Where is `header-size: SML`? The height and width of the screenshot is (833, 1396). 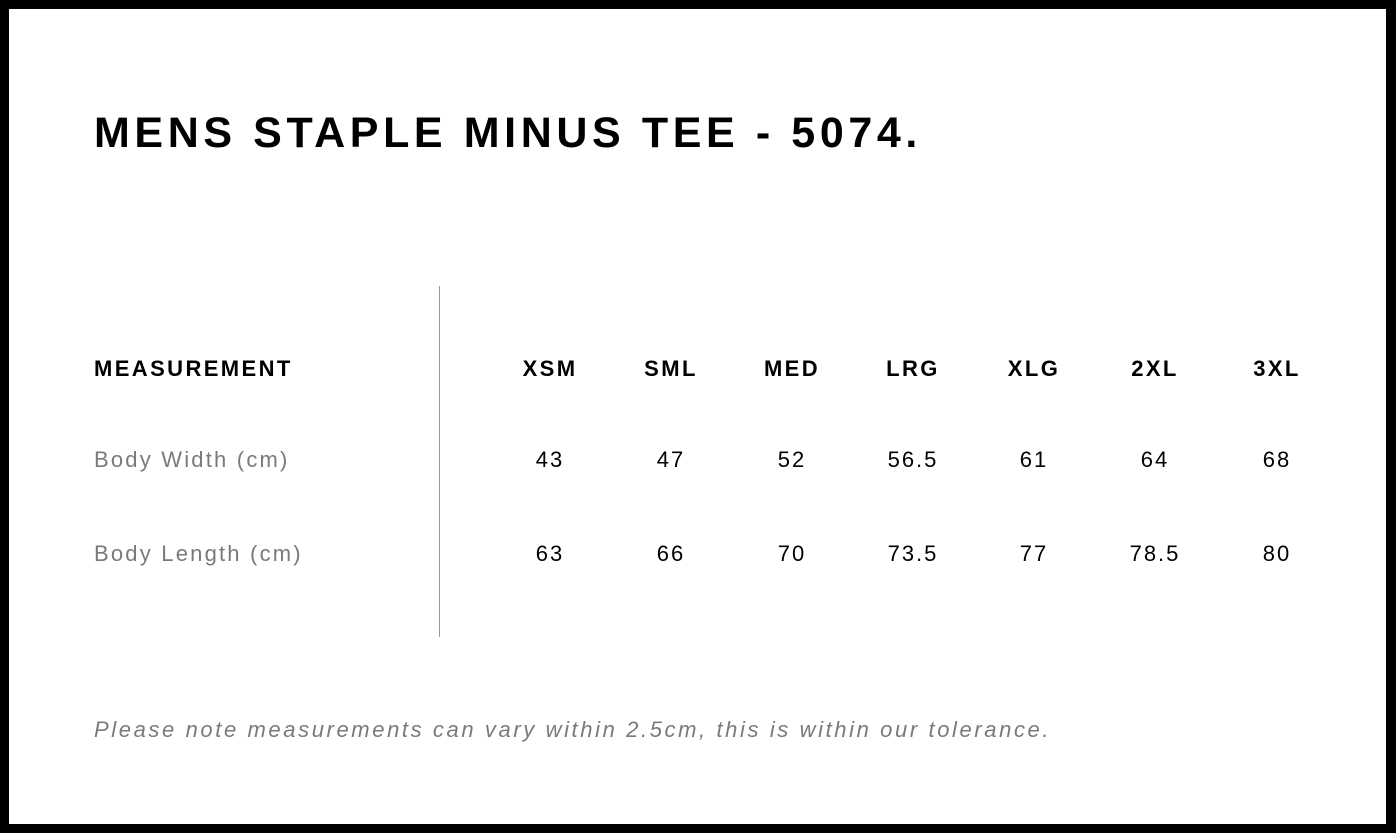
header-size: SML is located at coordinates (671, 368).